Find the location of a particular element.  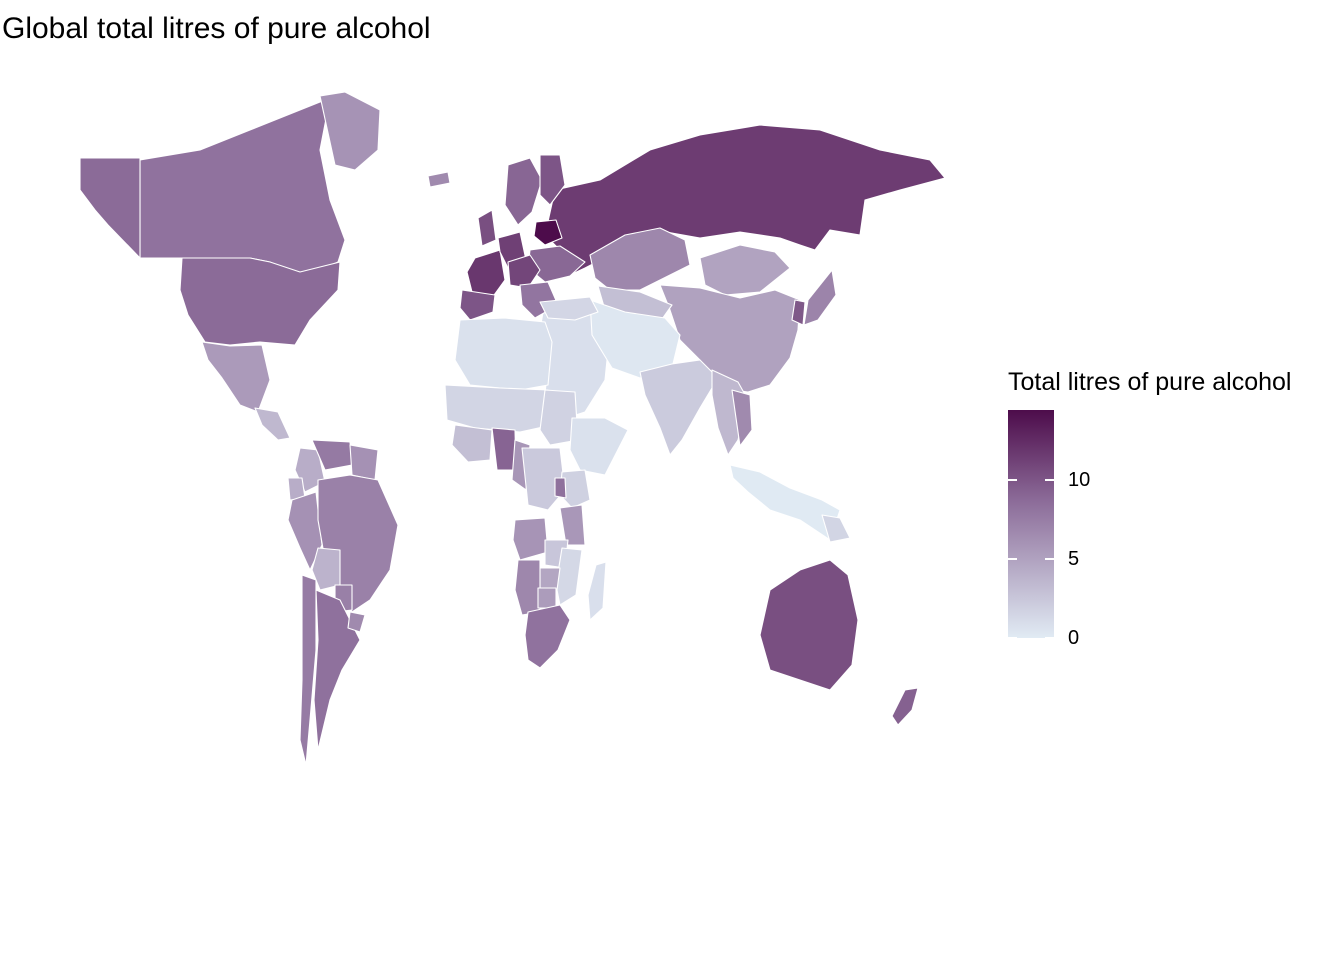

region-papua-new-guinea is located at coordinates (836, 528).